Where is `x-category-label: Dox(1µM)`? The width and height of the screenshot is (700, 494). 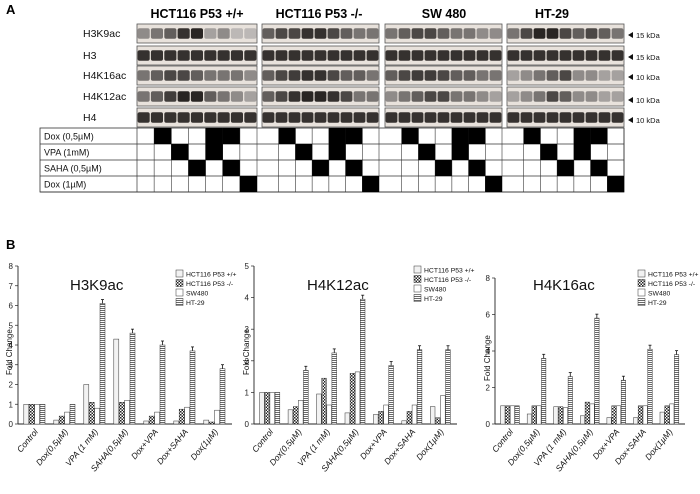 x-category-label: Dox(1µM) is located at coordinates (430, 444).